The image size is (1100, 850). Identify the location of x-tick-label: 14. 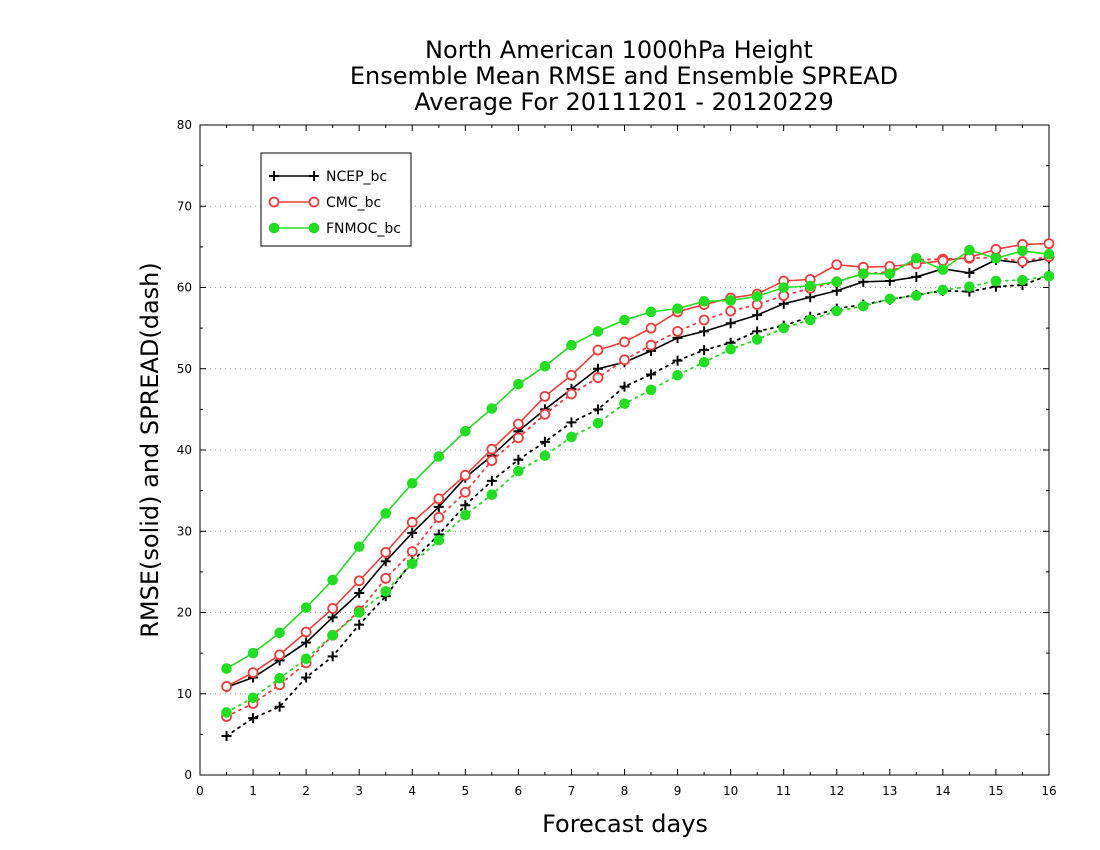
(942, 791).